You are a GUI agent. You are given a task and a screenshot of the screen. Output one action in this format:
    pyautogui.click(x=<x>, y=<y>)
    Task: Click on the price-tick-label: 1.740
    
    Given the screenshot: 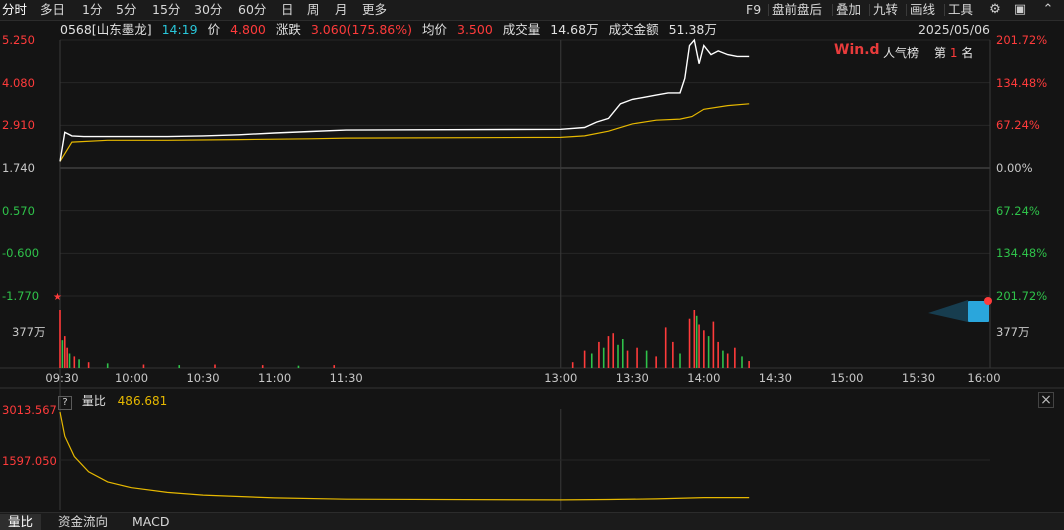 What is the action you would take?
    pyautogui.click(x=18, y=168)
    